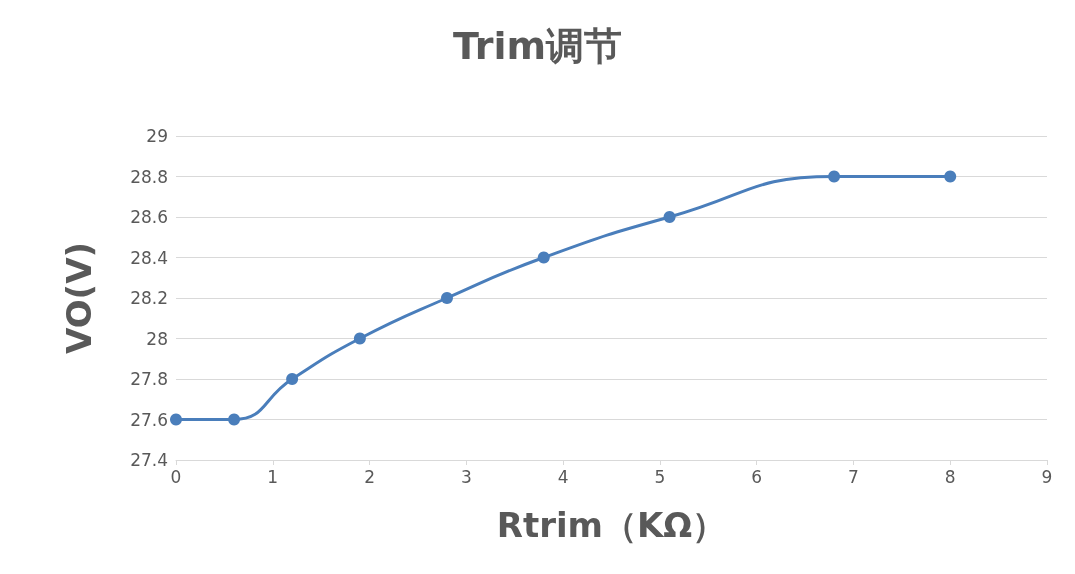 The width and height of the screenshot is (1075, 574). What do you see at coordinates (79, 298) in the screenshot?
I see `y-axis-title: VO(V)` at bounding box center [79, 298].